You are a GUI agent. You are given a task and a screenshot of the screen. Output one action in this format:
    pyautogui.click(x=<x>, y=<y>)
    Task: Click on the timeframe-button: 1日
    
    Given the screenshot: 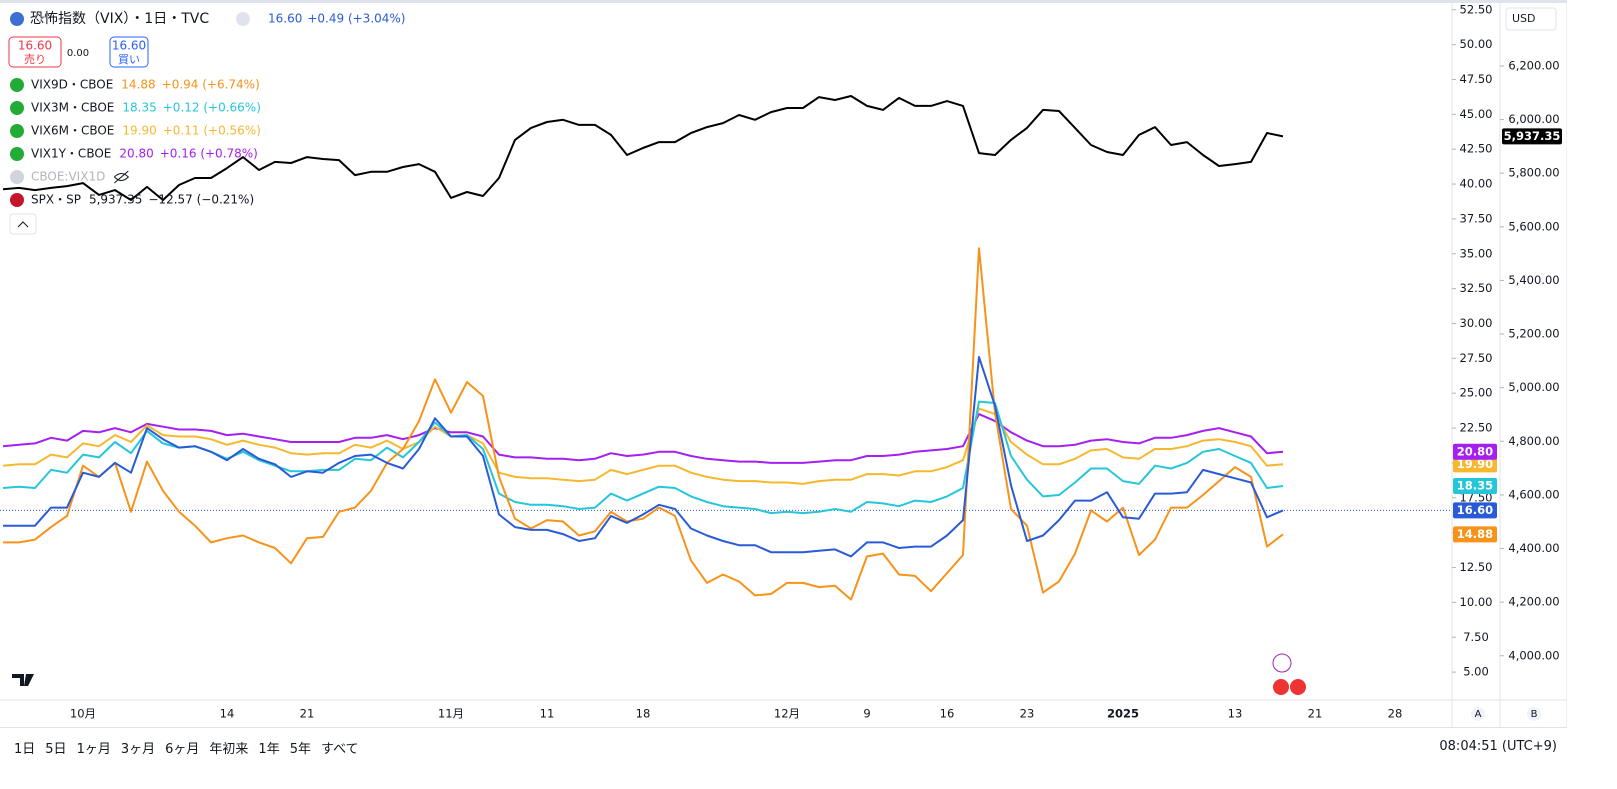 What is the action you would take?
    pyautogui.click(x=25, y=749)
    